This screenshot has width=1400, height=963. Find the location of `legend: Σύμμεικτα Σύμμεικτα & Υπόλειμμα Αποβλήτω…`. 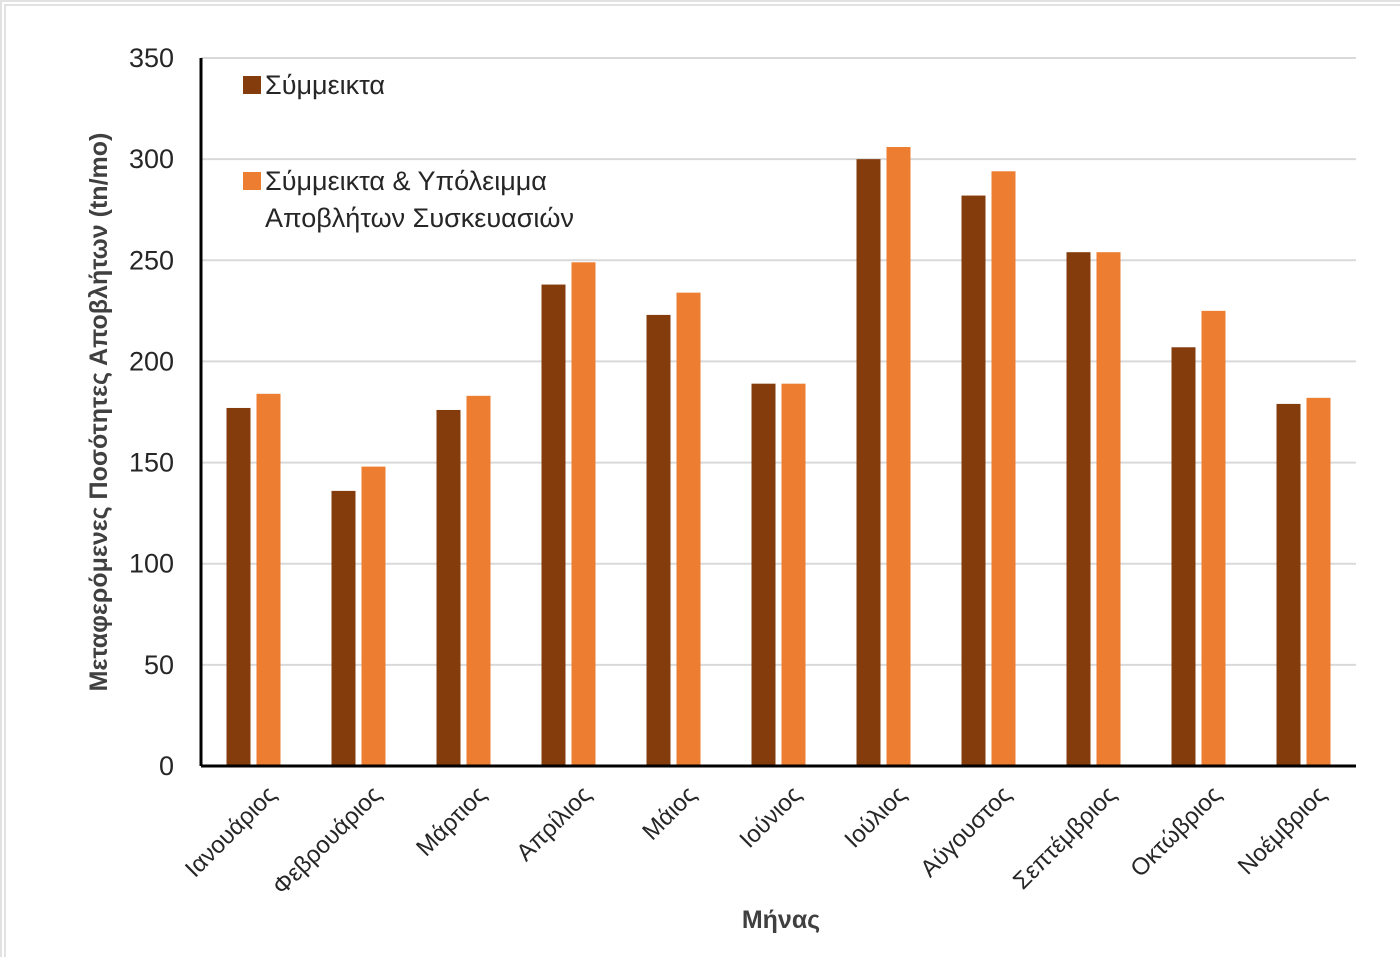

legend: Σύμμεικτα Σύμμεικτα & Υπόλειμμα Αποβλήτω… is located at coordinates (408, 151).